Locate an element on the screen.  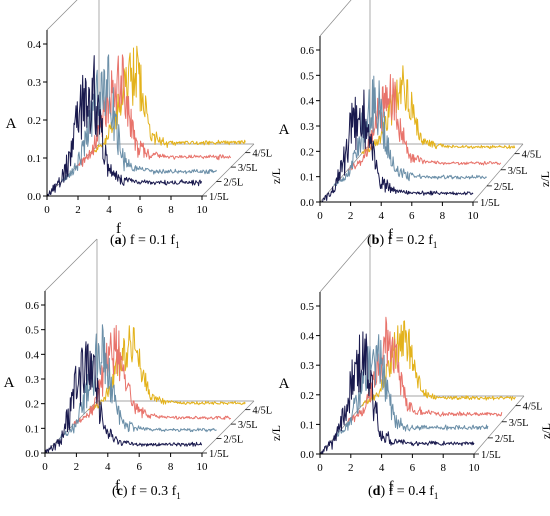
floor-left-edge is located at coordinates (345, 425).